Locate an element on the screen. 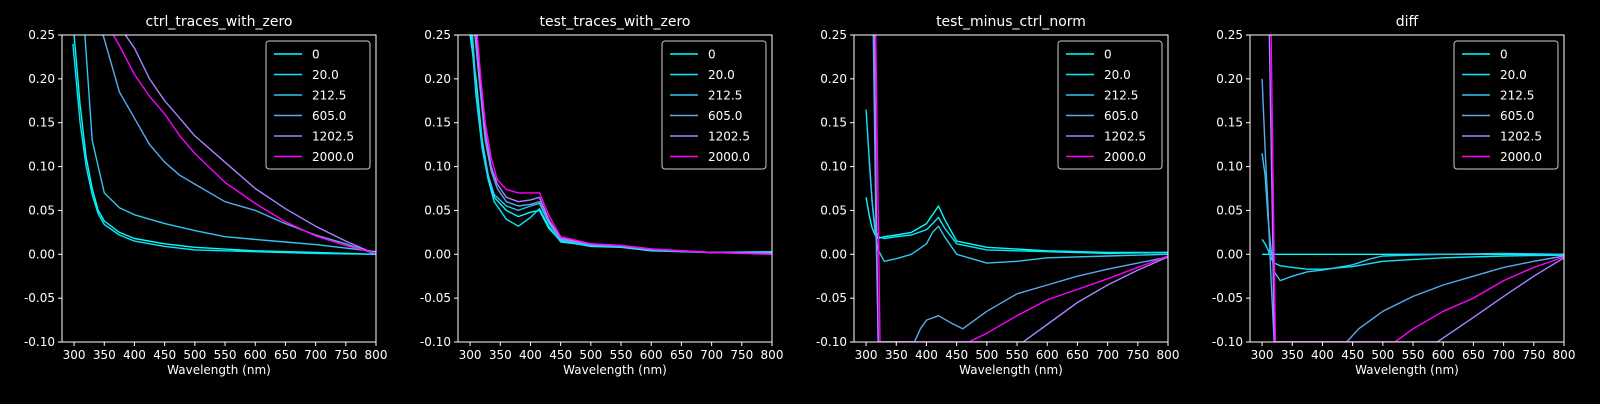  y-tick-label: 0.10 is located at coordinates (41, 167).